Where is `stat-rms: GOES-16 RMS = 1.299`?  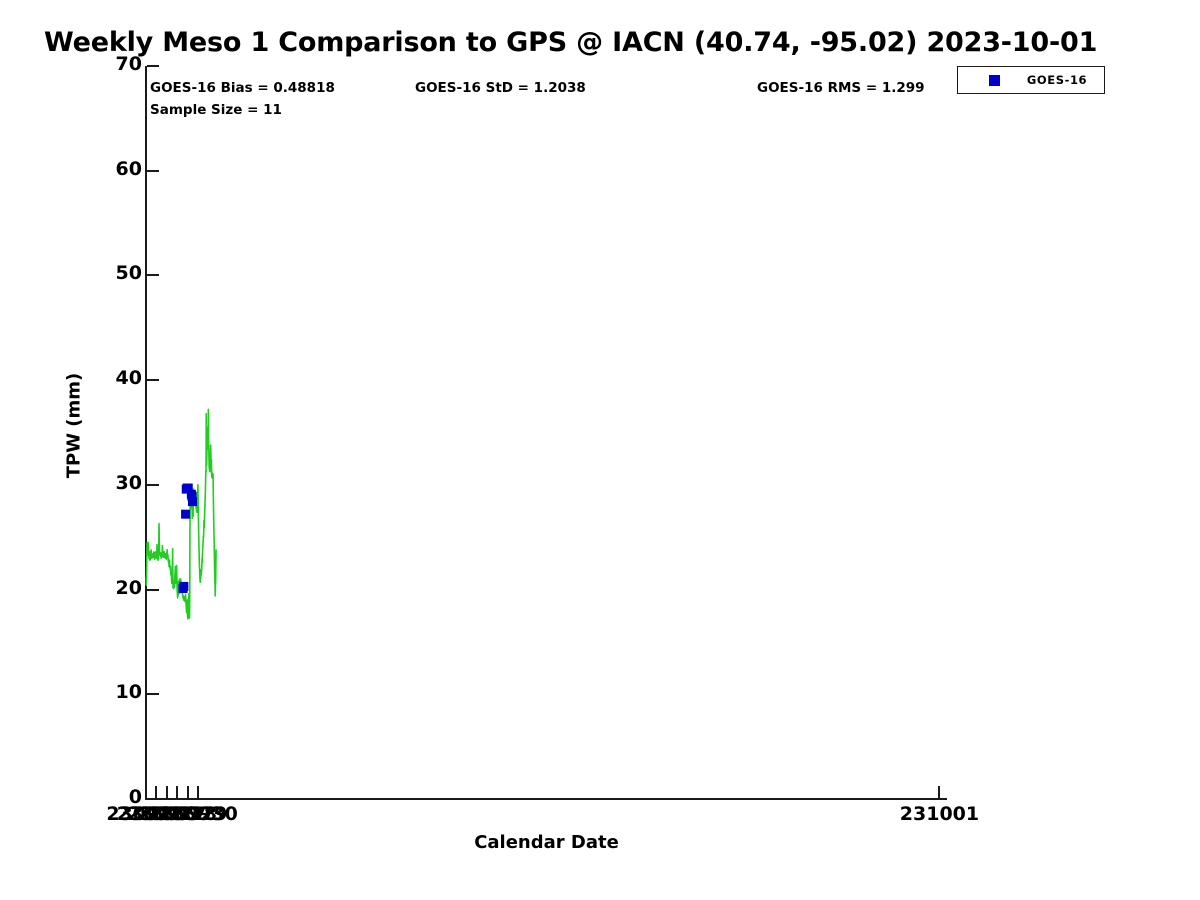
stat-rms: GOES-16 RMS = 1.299 is located at coordinates (841, 88).